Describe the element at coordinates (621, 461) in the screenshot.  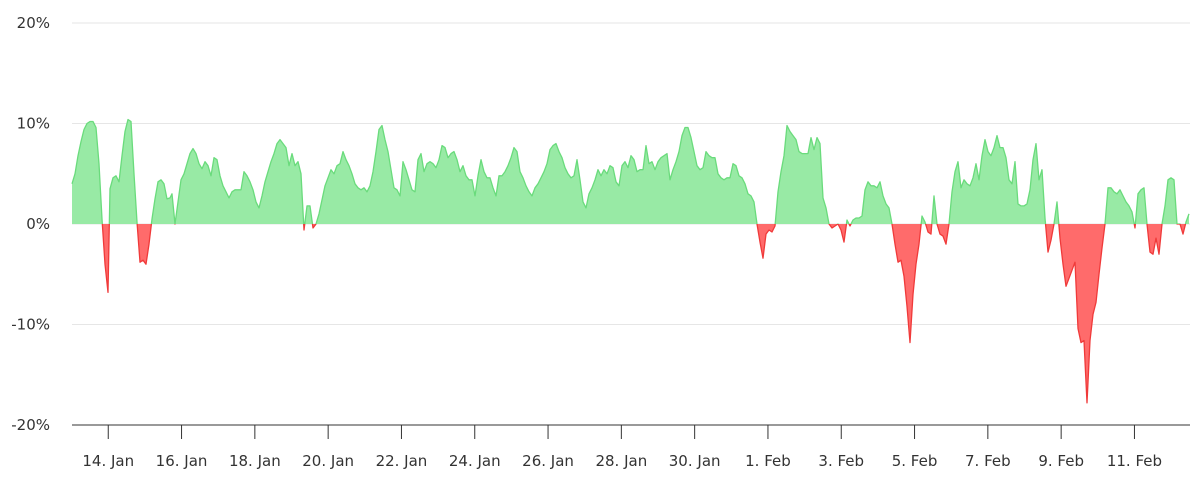
I see `x-tick-label: 28. Jan` at that location.